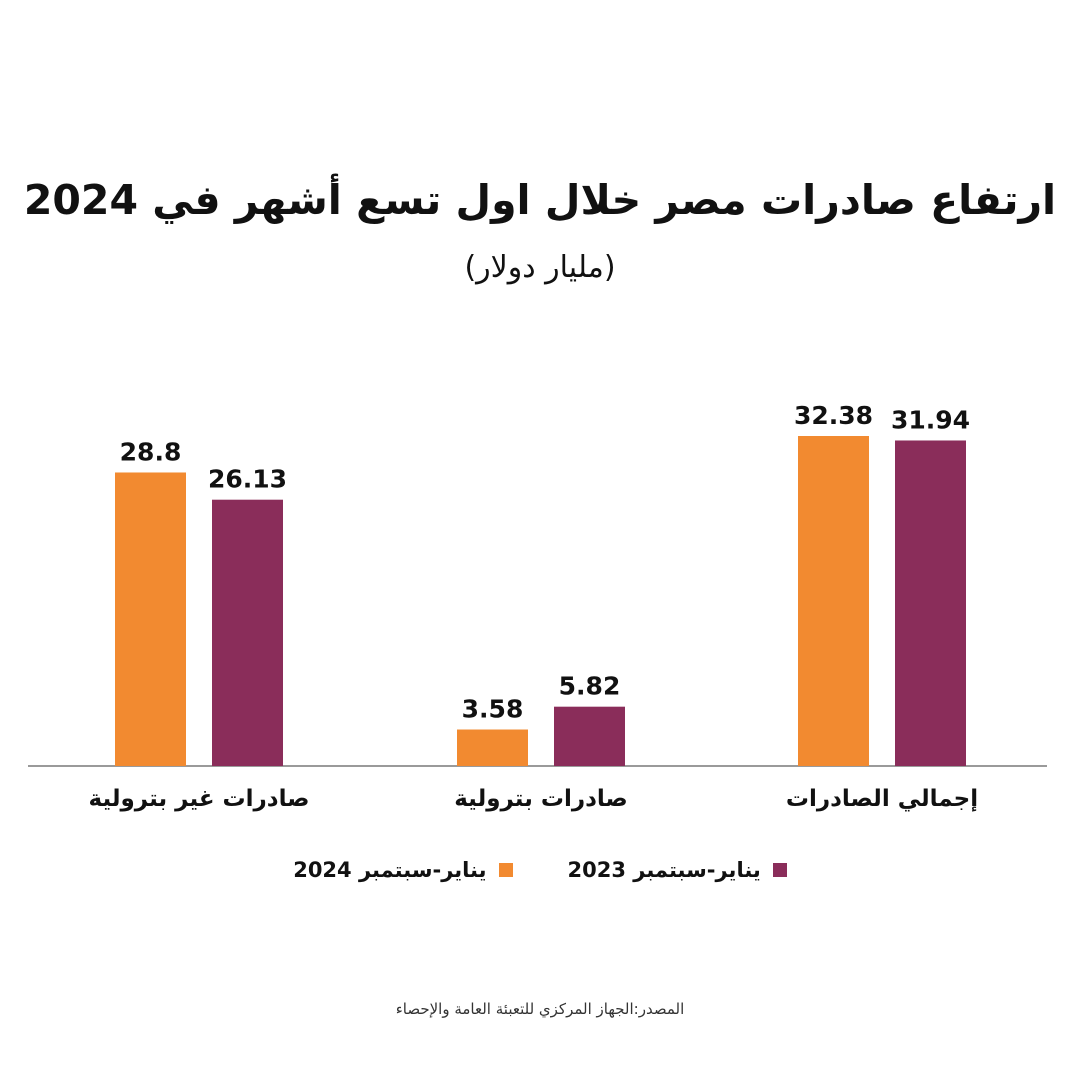 The width and height of the screenshot is (1080, 1080). What do you see at coordinates (390, 870) in the screenshot?
I see `legend-label-2024: يناير-سبتمبر 2024` at bounding box center [390, 870].